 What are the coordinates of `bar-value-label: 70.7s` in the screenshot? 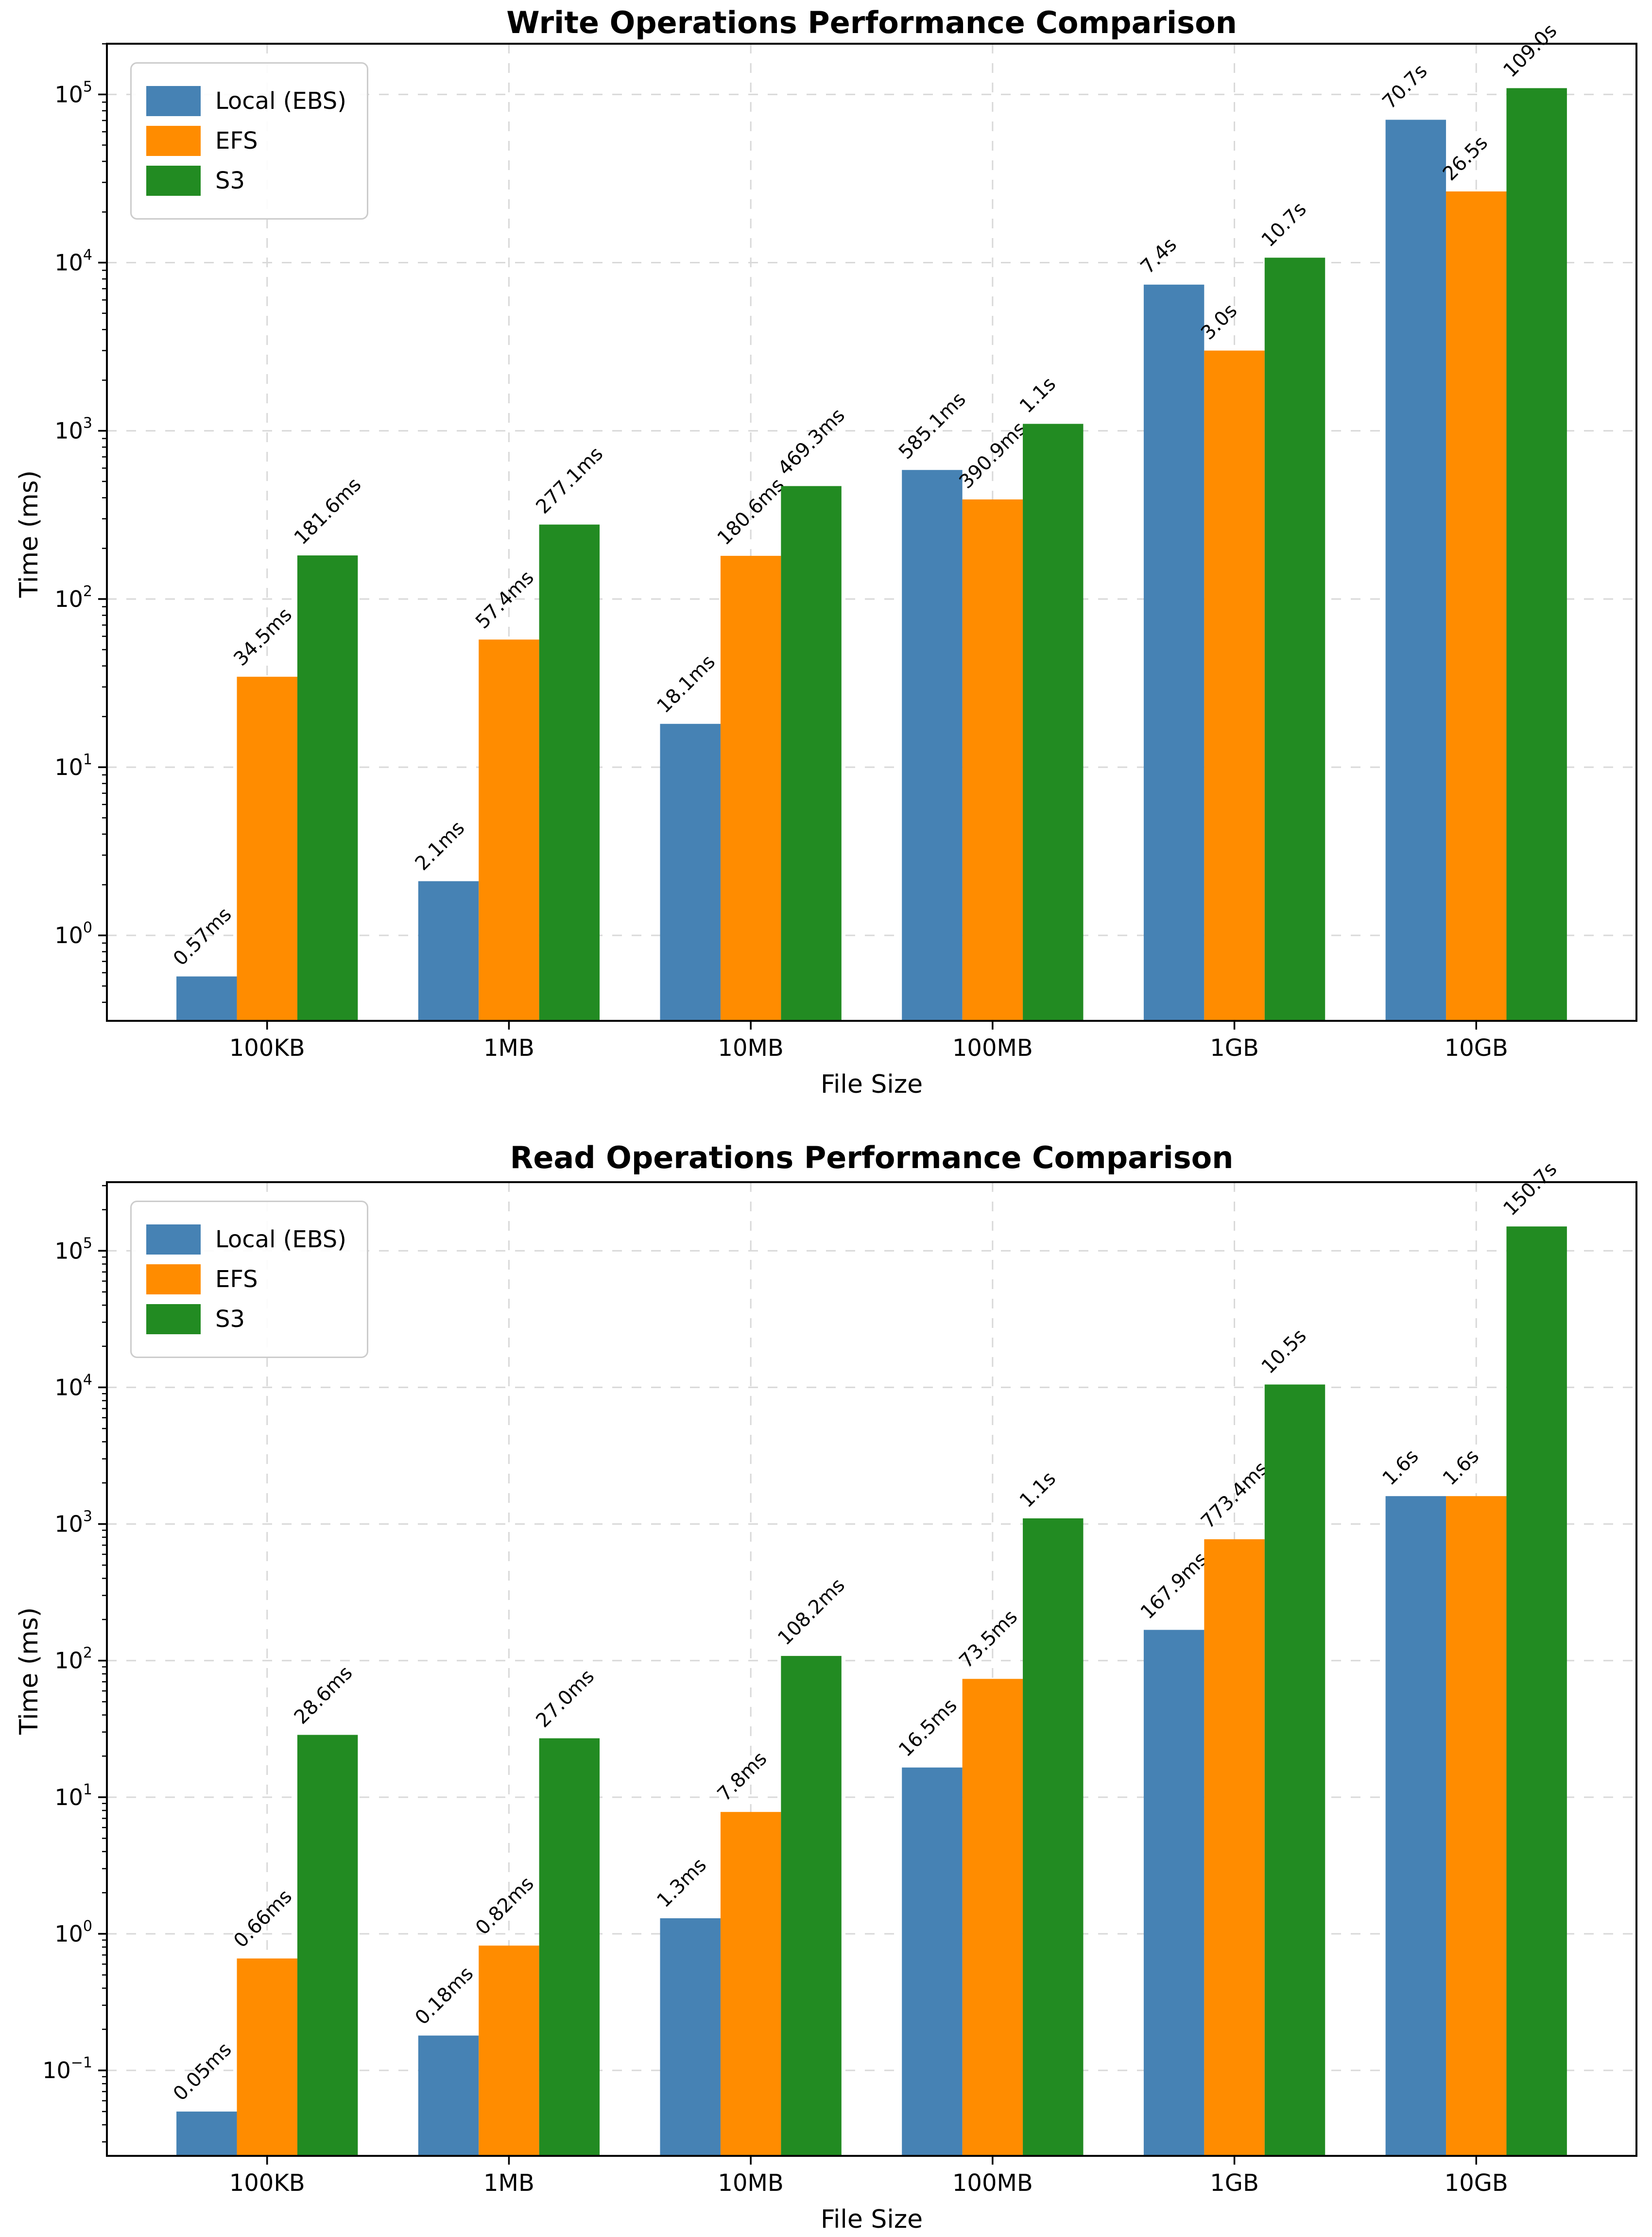 It's located at (1404, 87).